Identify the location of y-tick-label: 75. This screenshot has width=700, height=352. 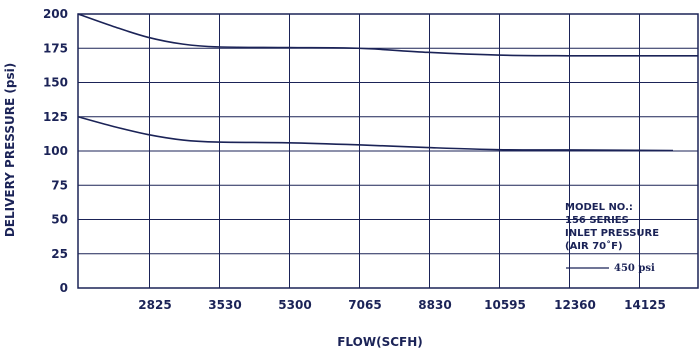
(59, 185).